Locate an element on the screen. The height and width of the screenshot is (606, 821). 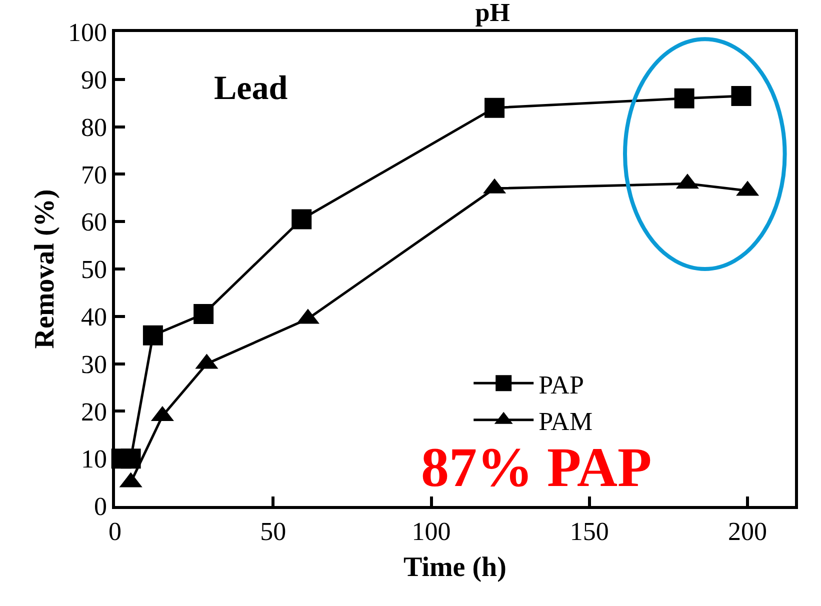
legend-label: PAP is located at coordinates (561, 385).